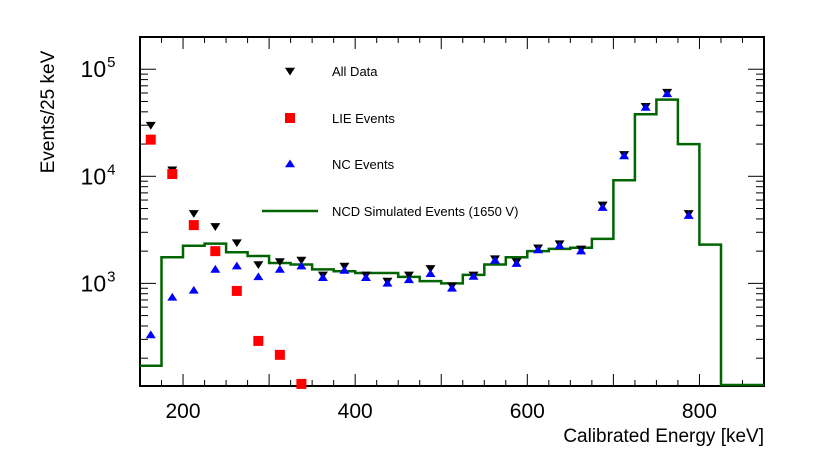  What do you see at coordinates (183, 411) in the screenshot?
I see `x-tick-label: 200` at bounding box center [183, 411].